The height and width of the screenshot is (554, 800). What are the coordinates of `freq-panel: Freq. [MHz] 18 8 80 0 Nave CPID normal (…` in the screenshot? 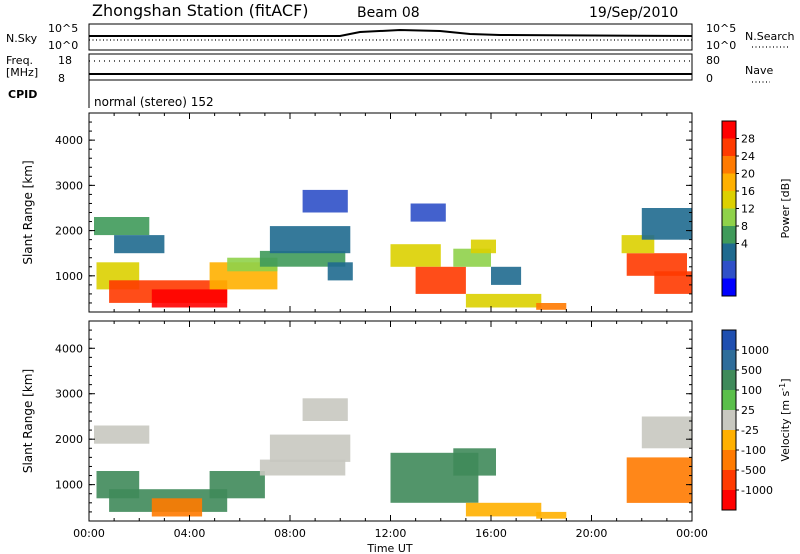 It's located at (389, 81).